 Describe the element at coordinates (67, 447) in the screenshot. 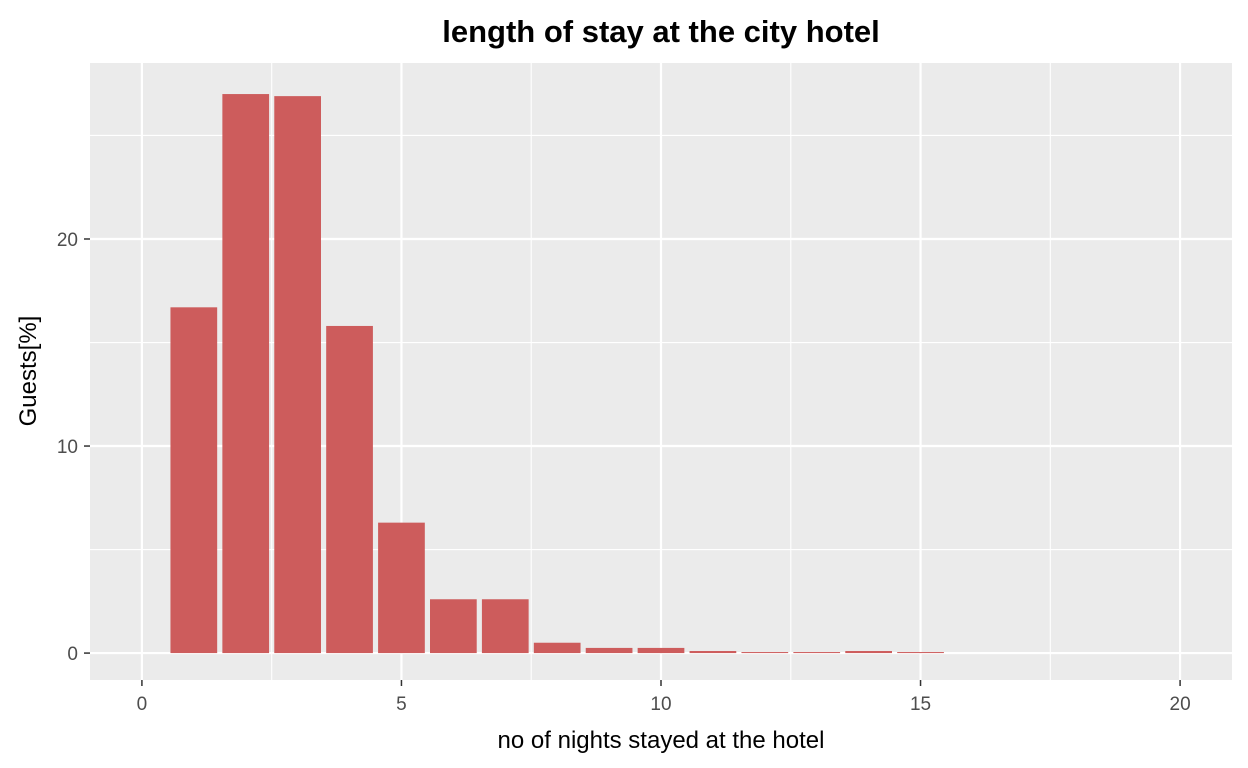

I see `y-tick-label: 10` at that location.